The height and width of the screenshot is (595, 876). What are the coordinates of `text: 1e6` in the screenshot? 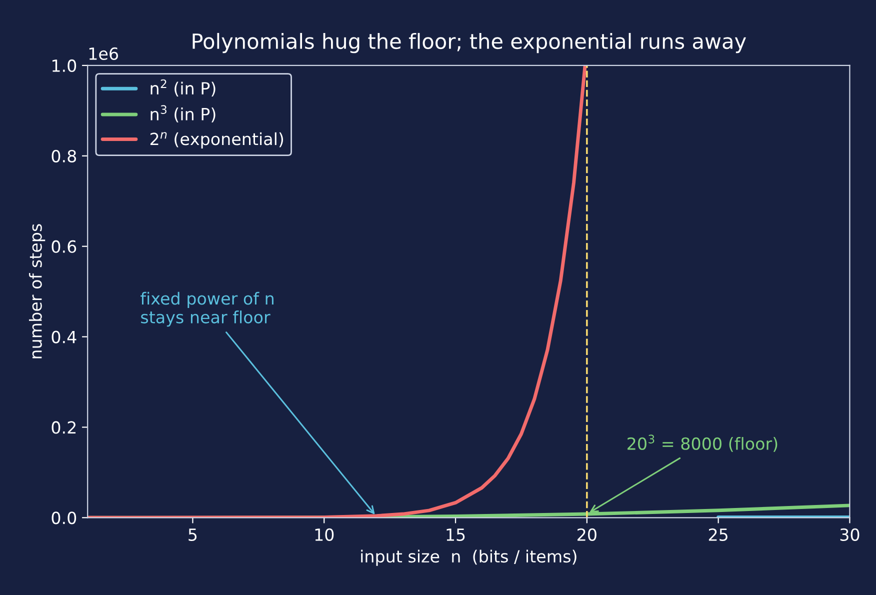 It's located at (103, 53).